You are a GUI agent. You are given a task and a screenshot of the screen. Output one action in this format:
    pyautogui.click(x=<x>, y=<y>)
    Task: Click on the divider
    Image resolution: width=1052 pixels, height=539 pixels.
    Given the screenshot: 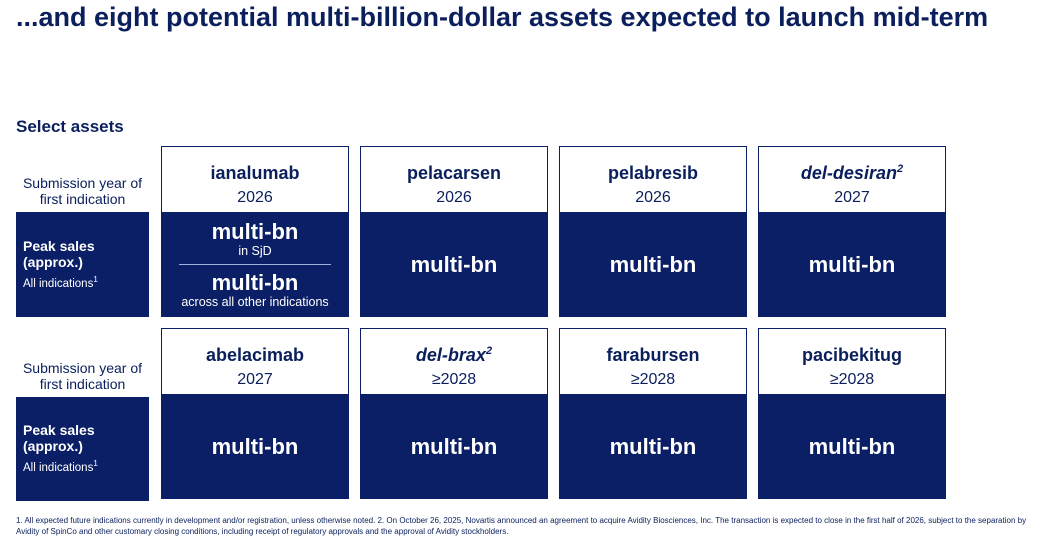 What is the action you would take?
    pyautogui.click(x=255, y=264)
    